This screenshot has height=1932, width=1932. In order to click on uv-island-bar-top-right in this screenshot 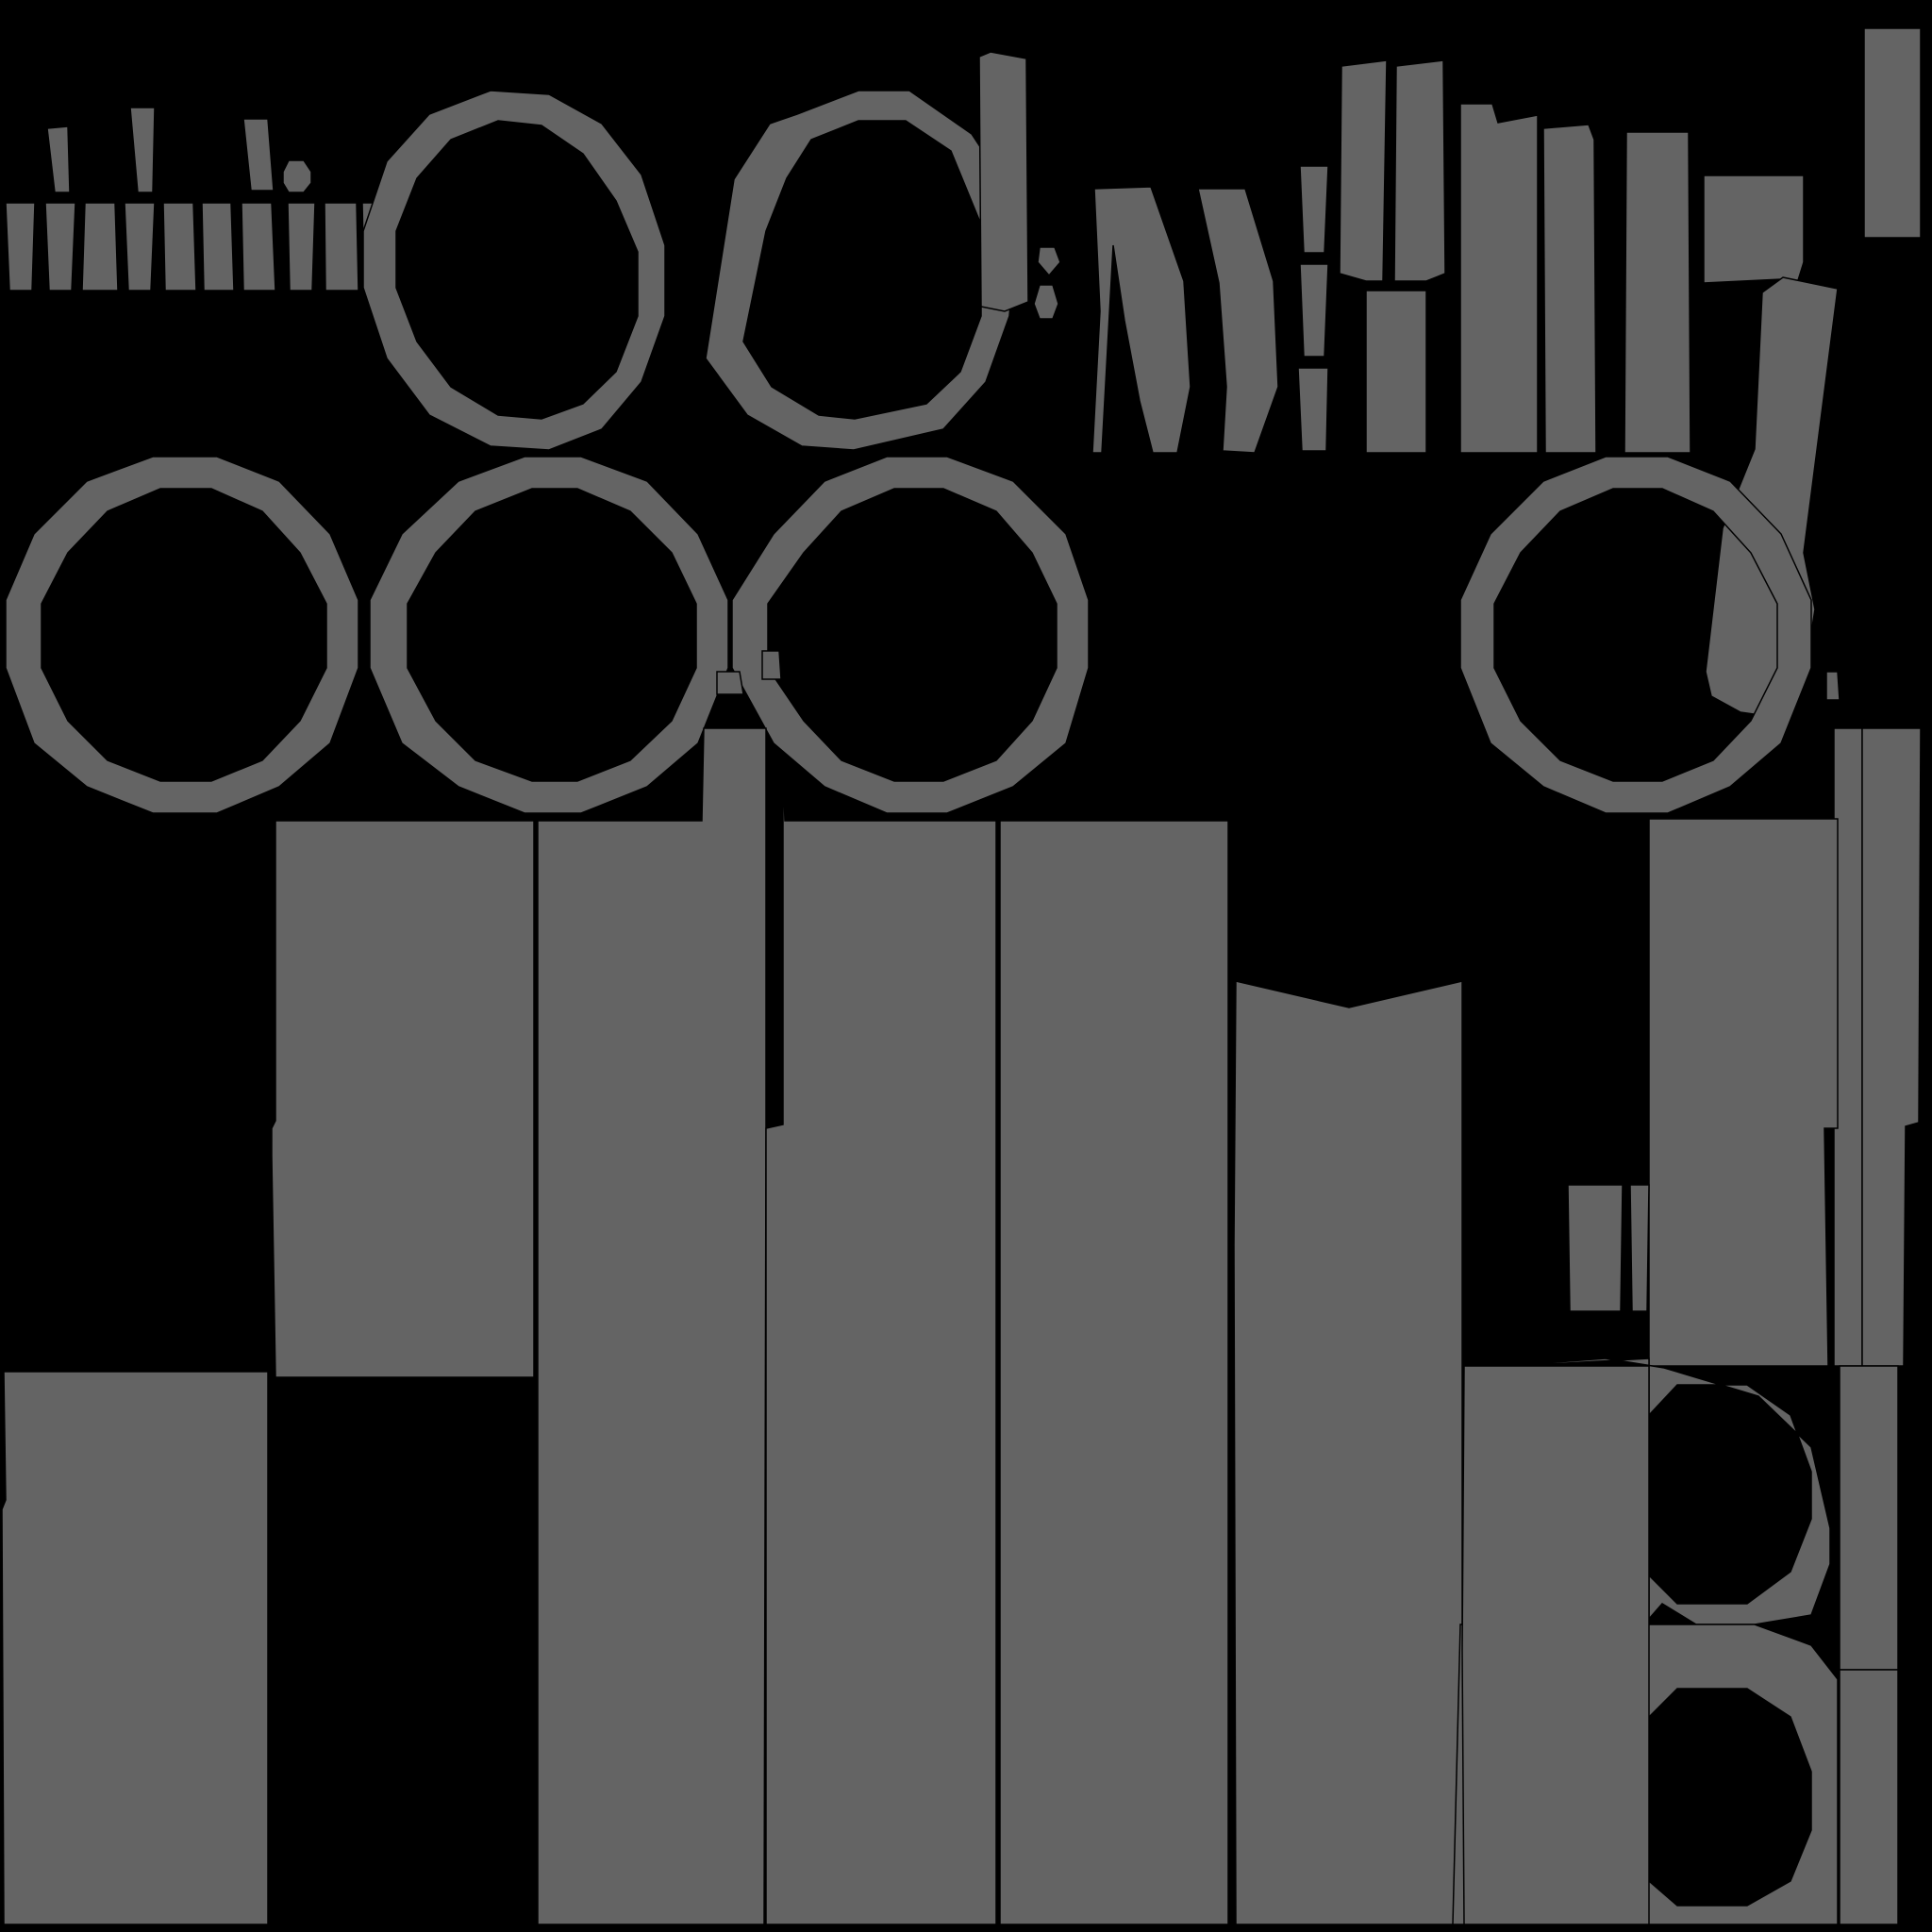, I will do `click(1893, 133)`.